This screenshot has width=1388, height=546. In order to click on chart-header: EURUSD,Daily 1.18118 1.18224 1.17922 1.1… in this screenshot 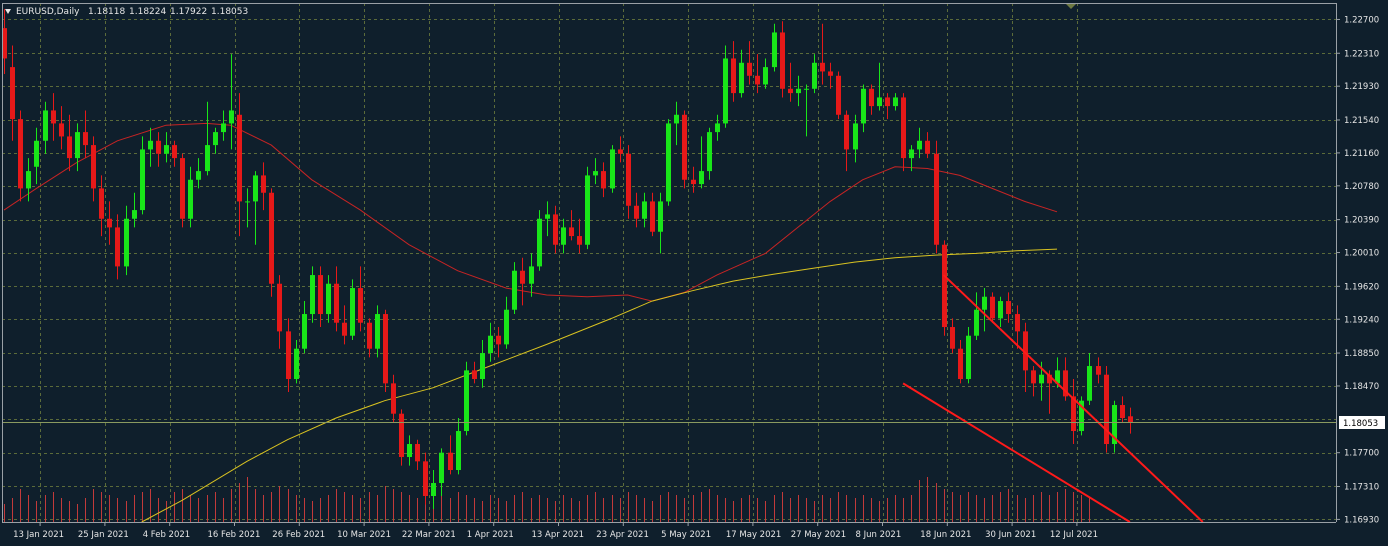, I will do `click(126, 12)`.